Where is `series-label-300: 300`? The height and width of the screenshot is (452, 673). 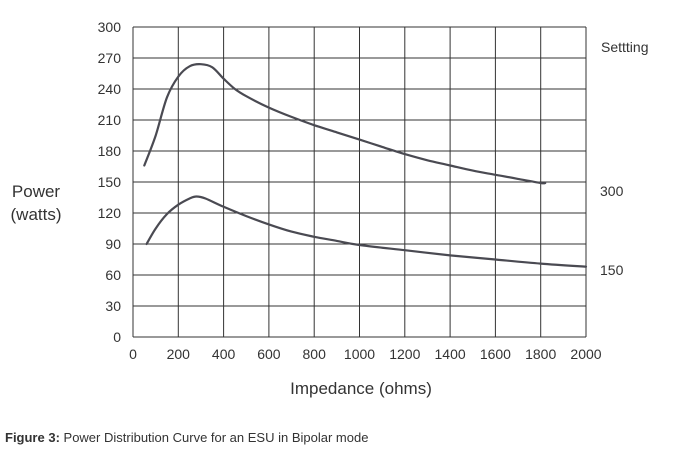
series-label-300: 300 is located at coordinates (612, 191).